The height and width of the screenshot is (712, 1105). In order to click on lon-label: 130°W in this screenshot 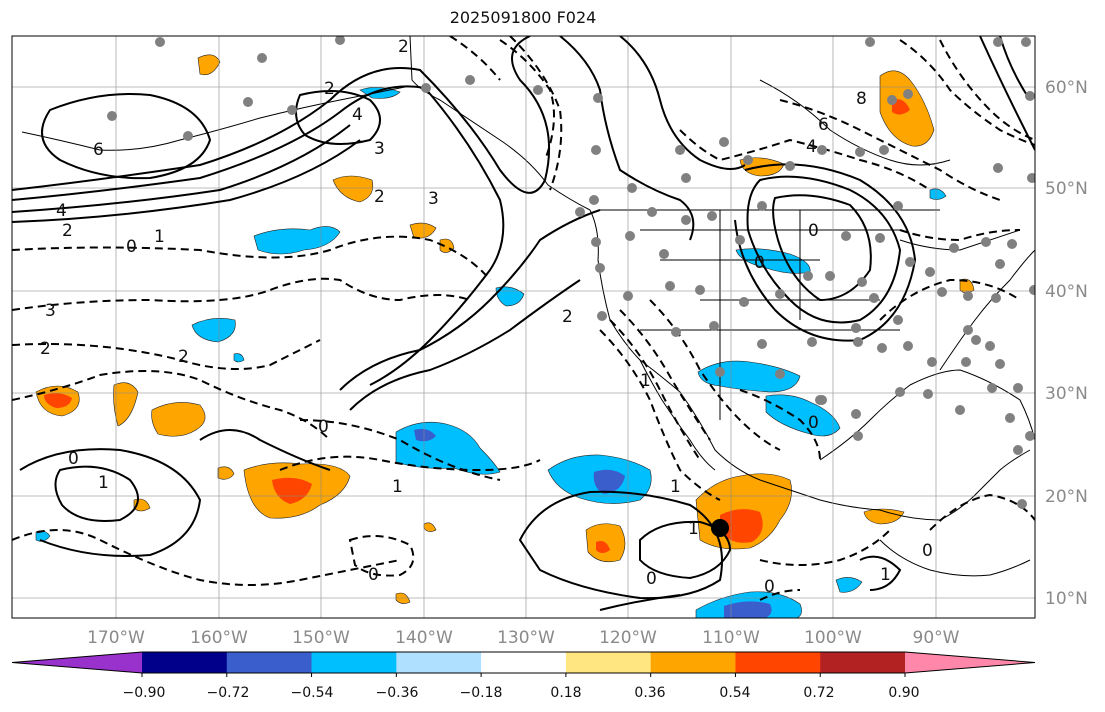, I will do `click(526, 638)`.